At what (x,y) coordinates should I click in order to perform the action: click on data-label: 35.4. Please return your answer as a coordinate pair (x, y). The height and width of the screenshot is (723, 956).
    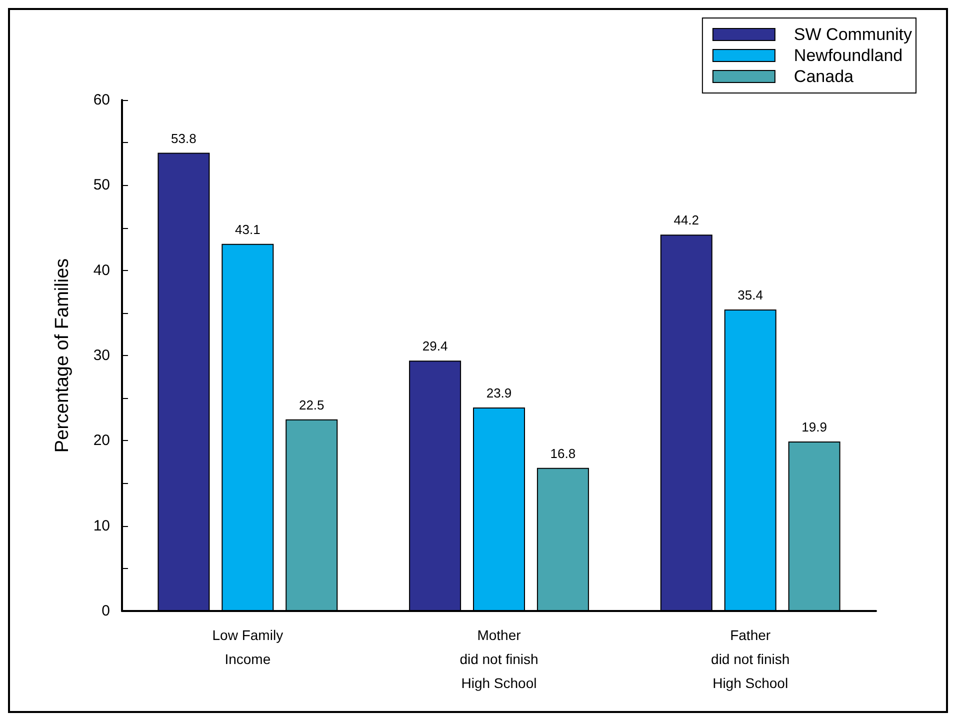
    Looking at the image, I should click on (750, 295).